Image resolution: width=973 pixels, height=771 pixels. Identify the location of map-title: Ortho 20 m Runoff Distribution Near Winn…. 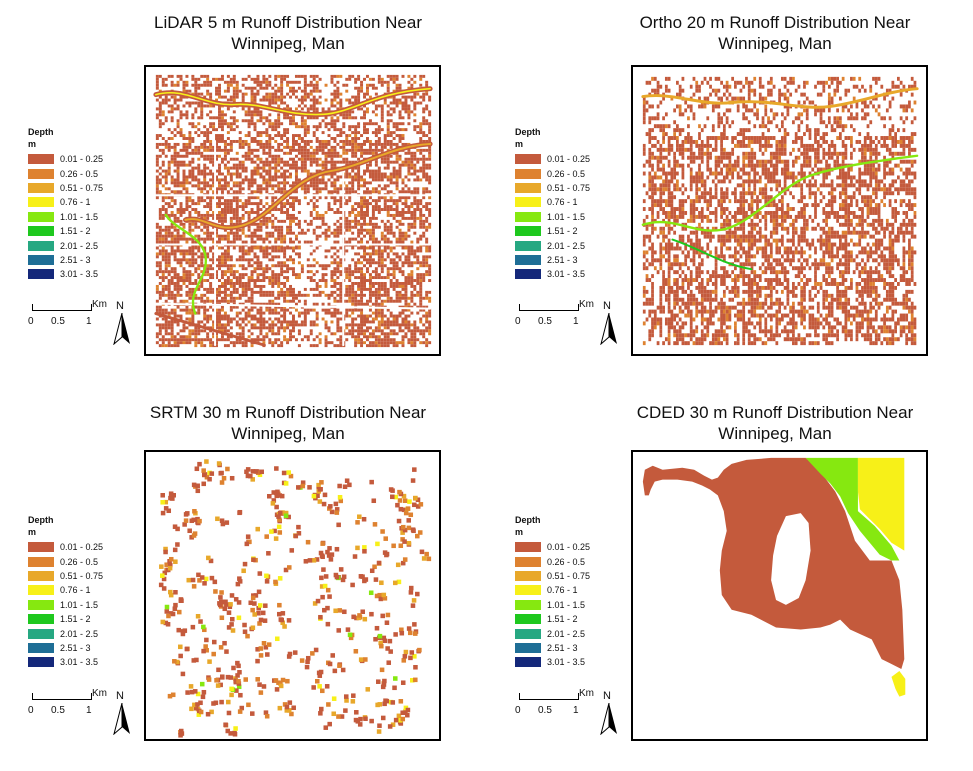
(775, 33).